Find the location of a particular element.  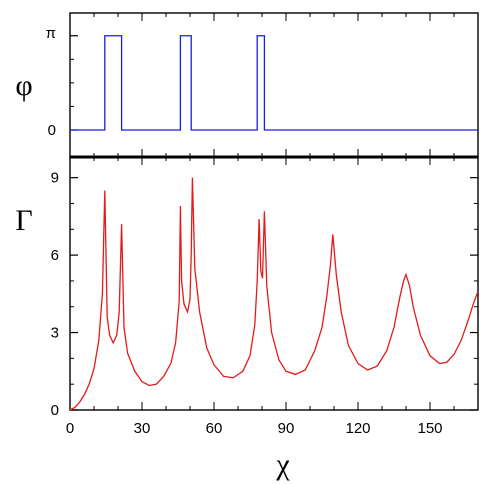

top-y-axis-label: φ is located at coordinates (23, 85).